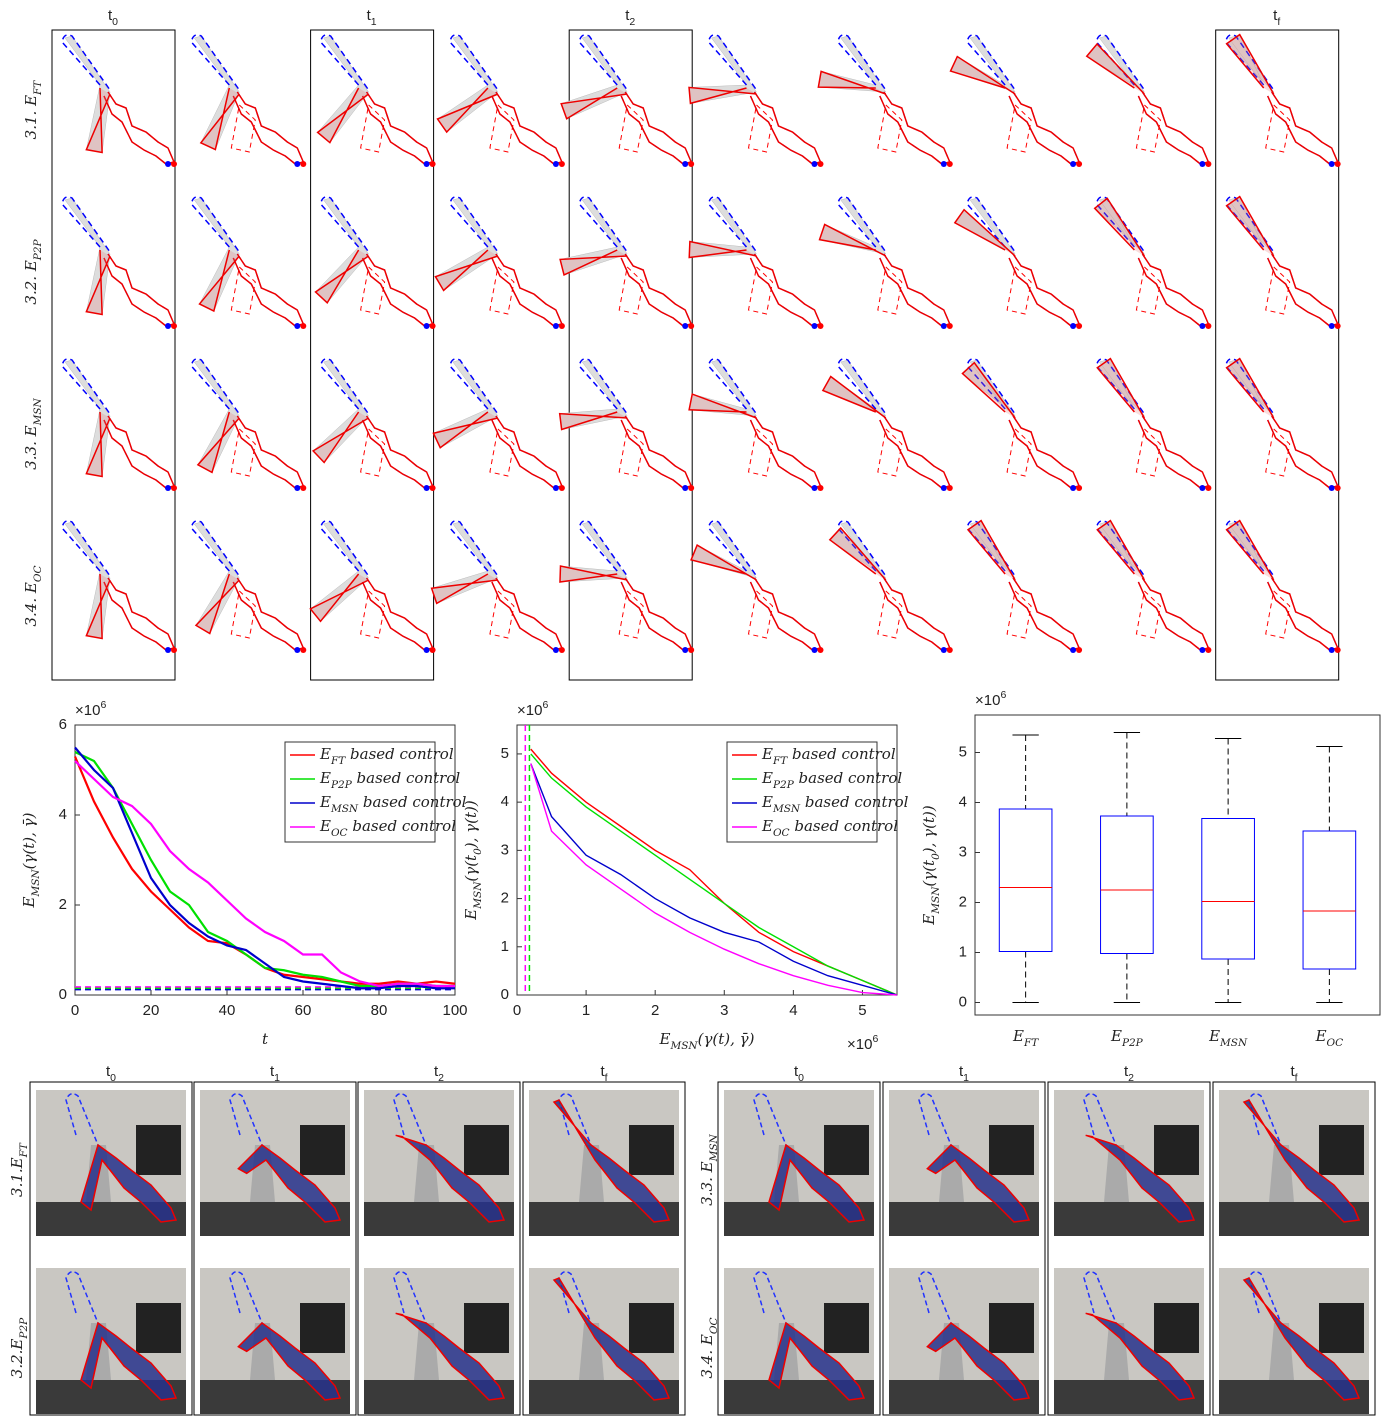 The width and height of the screenshot is (1391, 1427). What do you see at coordinates (63, 994) in the screenshot?
I see `y-tick-label: 0` at bounding box center [63, 994].